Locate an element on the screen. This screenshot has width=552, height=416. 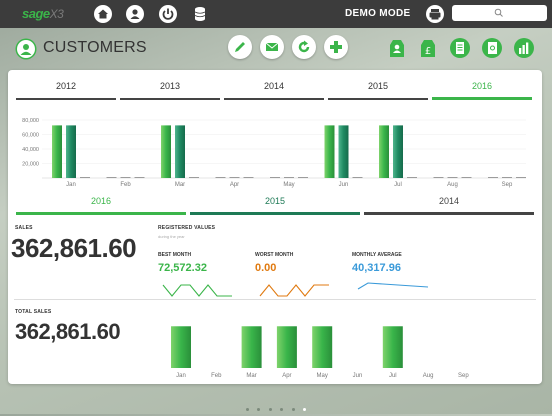
plus-icon is located at coordinates (336, 47).